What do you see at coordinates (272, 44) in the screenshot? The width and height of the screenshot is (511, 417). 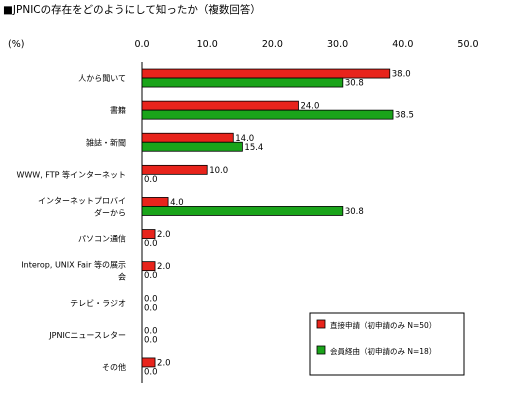 I see `x-tick-label: 20.0` at bounding box center [272, 44].